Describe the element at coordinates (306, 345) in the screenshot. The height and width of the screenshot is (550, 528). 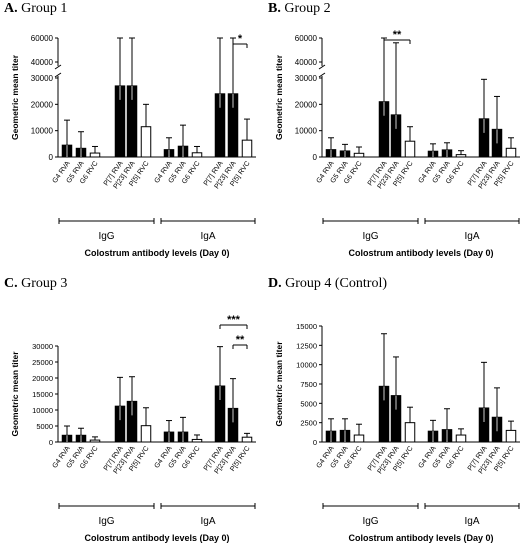
I see `y-tick-label: 12500` at that location.